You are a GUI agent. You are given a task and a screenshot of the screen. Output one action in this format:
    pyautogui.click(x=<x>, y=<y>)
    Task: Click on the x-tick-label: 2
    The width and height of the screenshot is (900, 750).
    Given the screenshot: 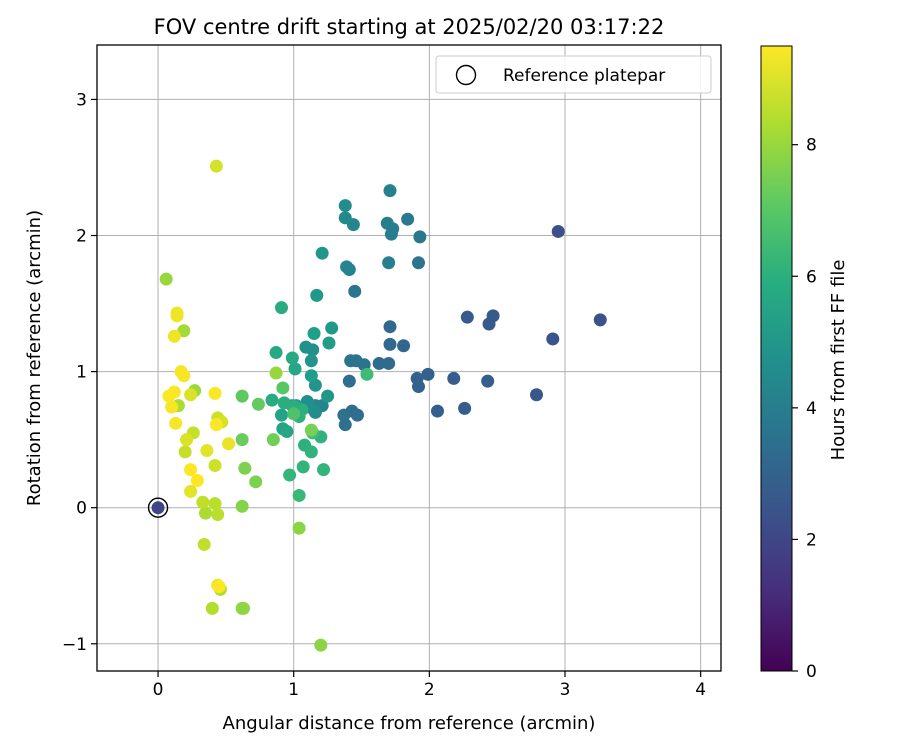 What is the action you would take?
    pyautogui.click(x=429, y=690)
    